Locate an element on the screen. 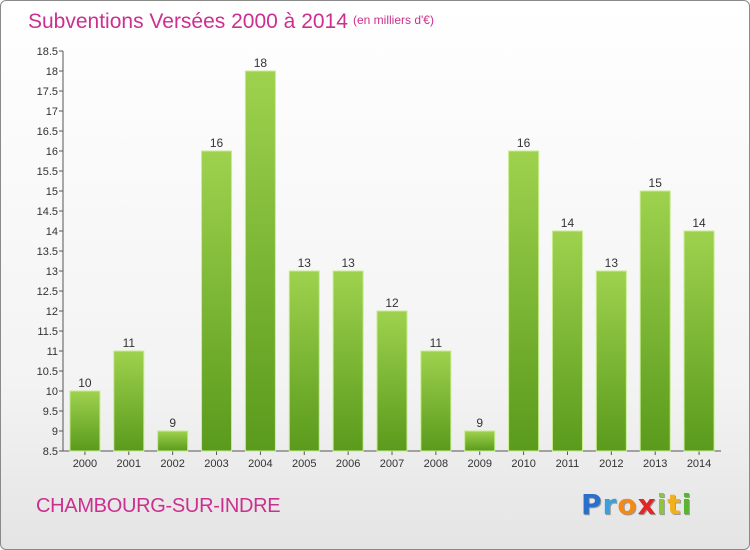 This screenshot has height=550, width=750. x-tick-label: 2003 is located at coordinates (216, 464).